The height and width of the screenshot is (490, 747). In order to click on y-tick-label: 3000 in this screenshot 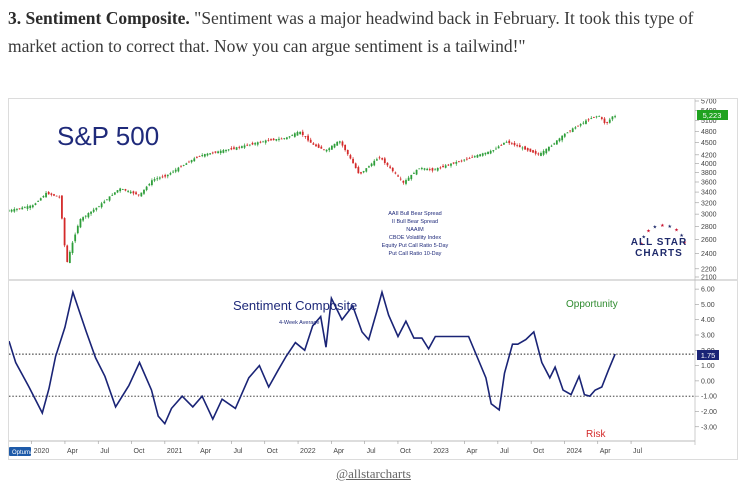, I will do `click(709, 215)`.